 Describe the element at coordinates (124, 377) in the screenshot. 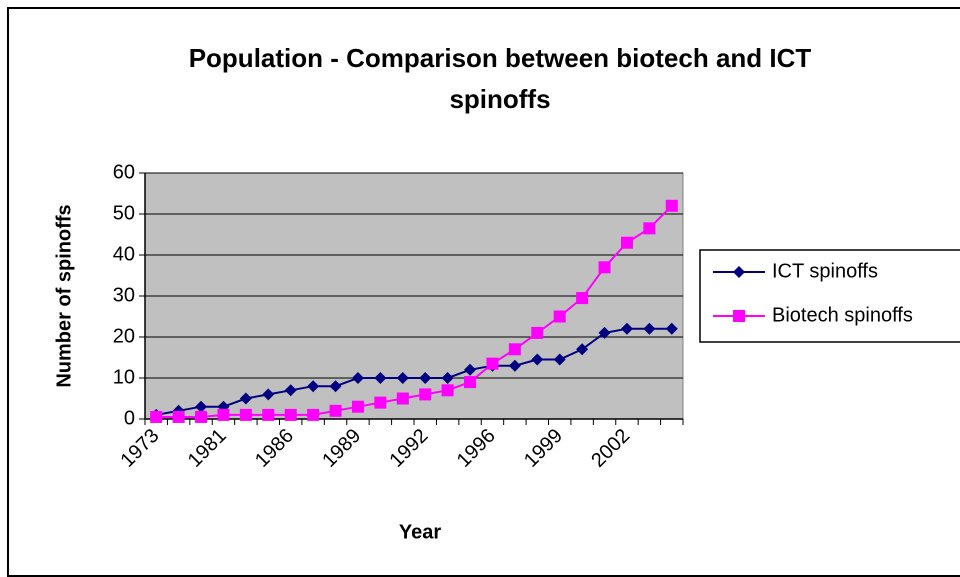

I see `y-tick-label: 10` at that location.